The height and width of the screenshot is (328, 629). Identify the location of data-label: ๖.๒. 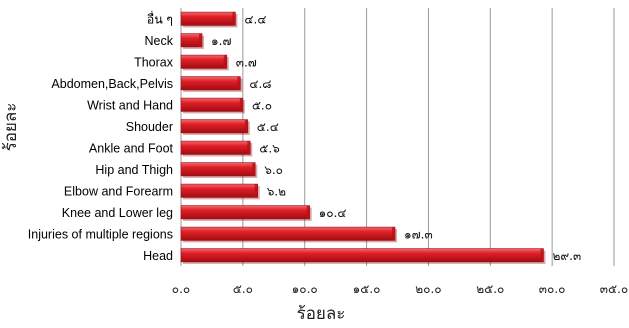
(276, 191).